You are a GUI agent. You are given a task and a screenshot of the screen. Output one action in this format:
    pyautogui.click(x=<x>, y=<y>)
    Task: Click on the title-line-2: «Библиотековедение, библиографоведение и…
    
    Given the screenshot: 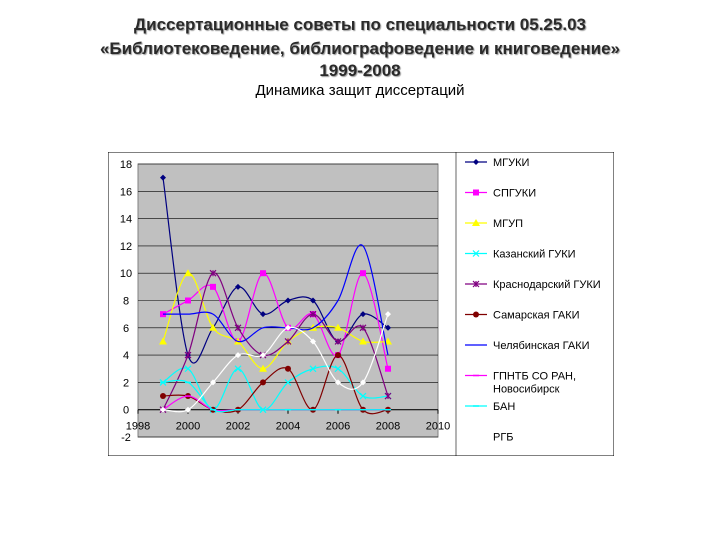 What is the action you would take?
    pyautogui.click(x=360, y=48)
    